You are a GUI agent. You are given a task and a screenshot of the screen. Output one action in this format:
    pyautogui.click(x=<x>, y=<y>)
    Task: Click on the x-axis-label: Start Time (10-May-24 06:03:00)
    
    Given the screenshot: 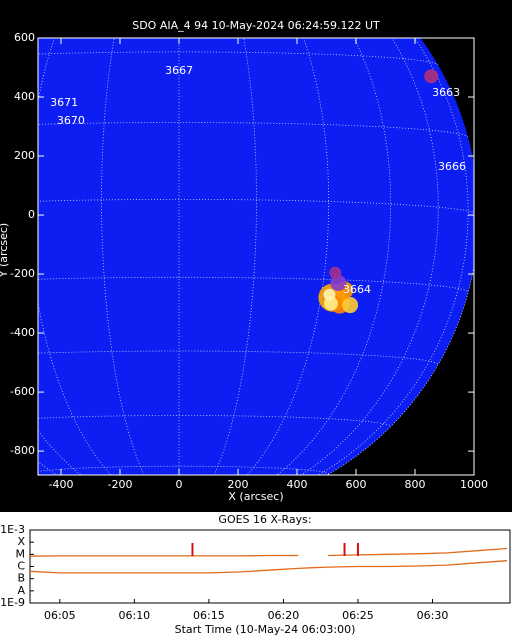 What is the action you would take?
    pyautogui.click(x=265, y=629)
    